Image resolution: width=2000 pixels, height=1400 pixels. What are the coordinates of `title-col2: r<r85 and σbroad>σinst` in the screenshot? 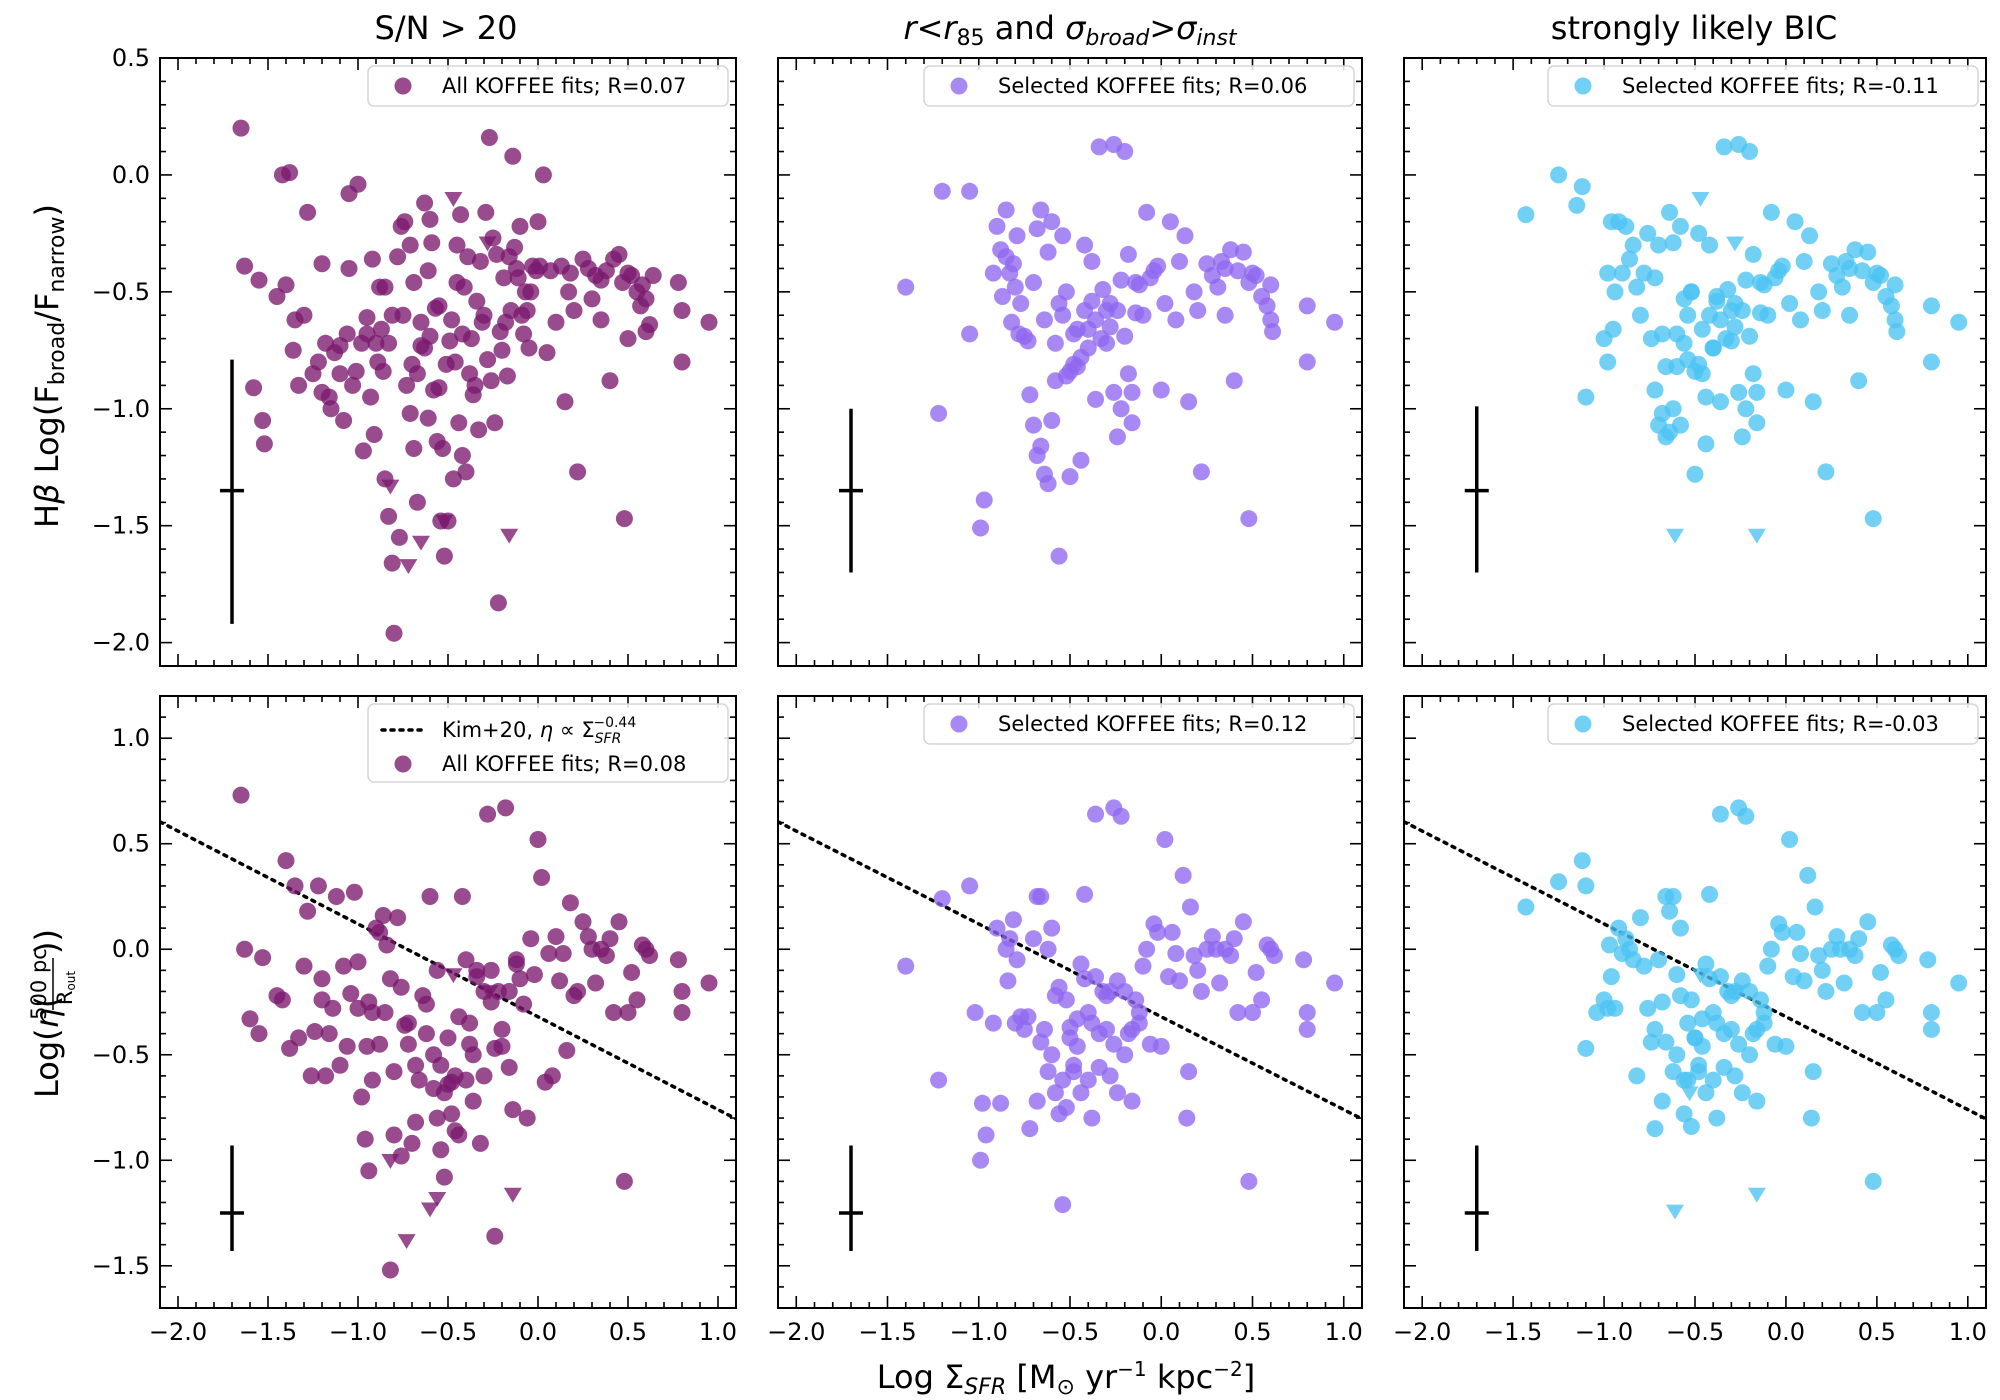 It's located at (1070, 30).